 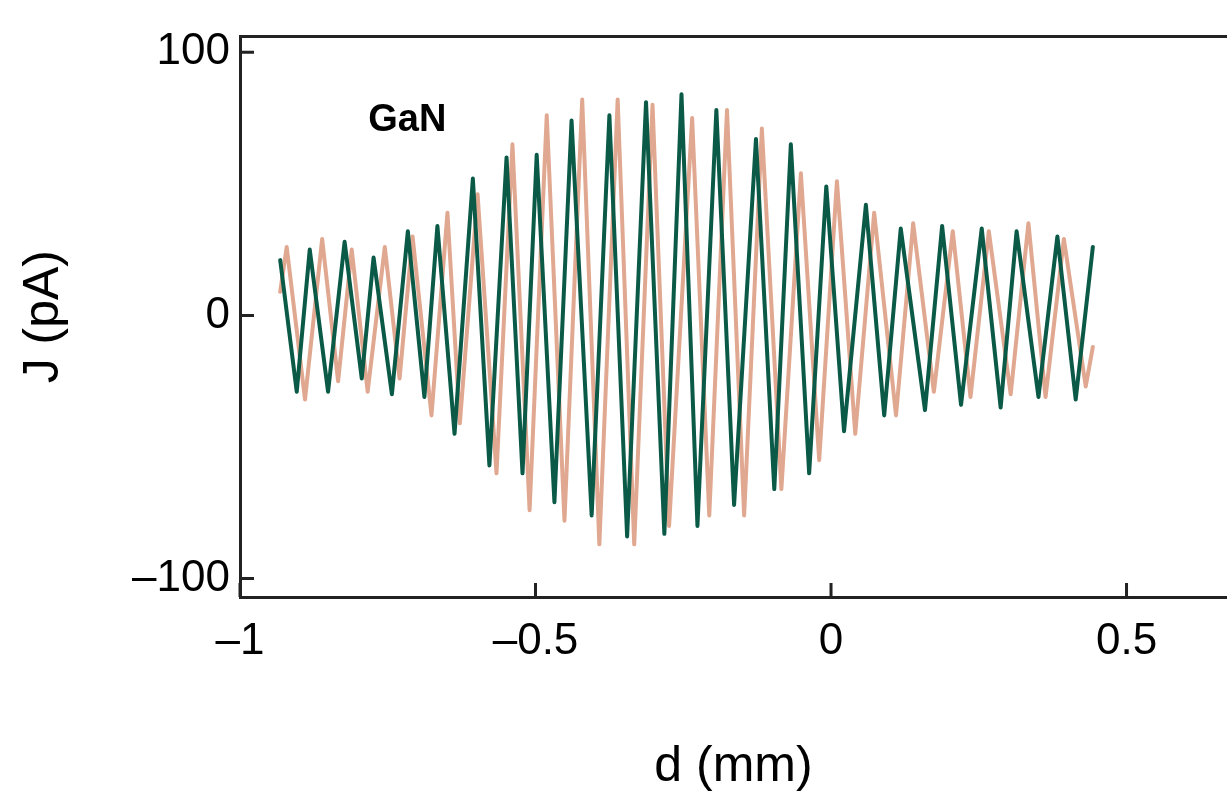 I want to click on y-tick-label: 0, so click(x=217, y=312).